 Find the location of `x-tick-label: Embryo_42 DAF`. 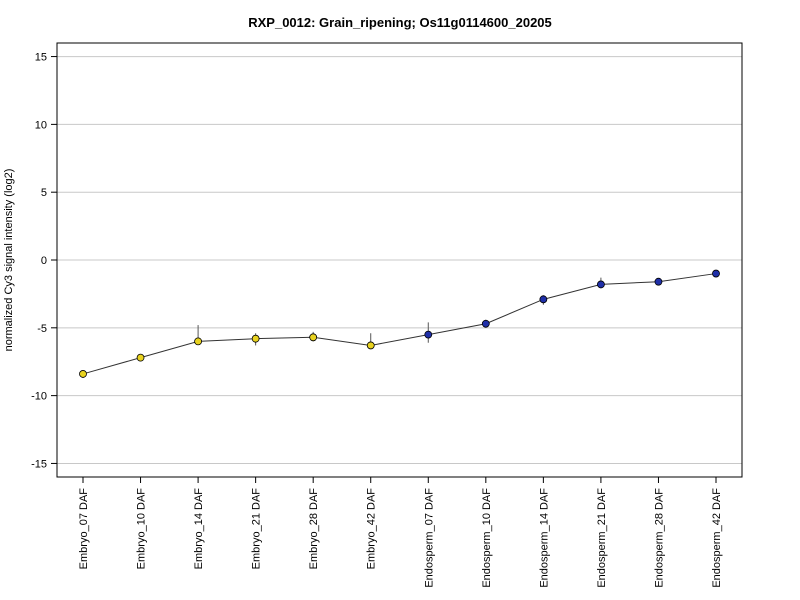

x-tick-label: Embryo_42 DAF is located at coordinates (372, 529).